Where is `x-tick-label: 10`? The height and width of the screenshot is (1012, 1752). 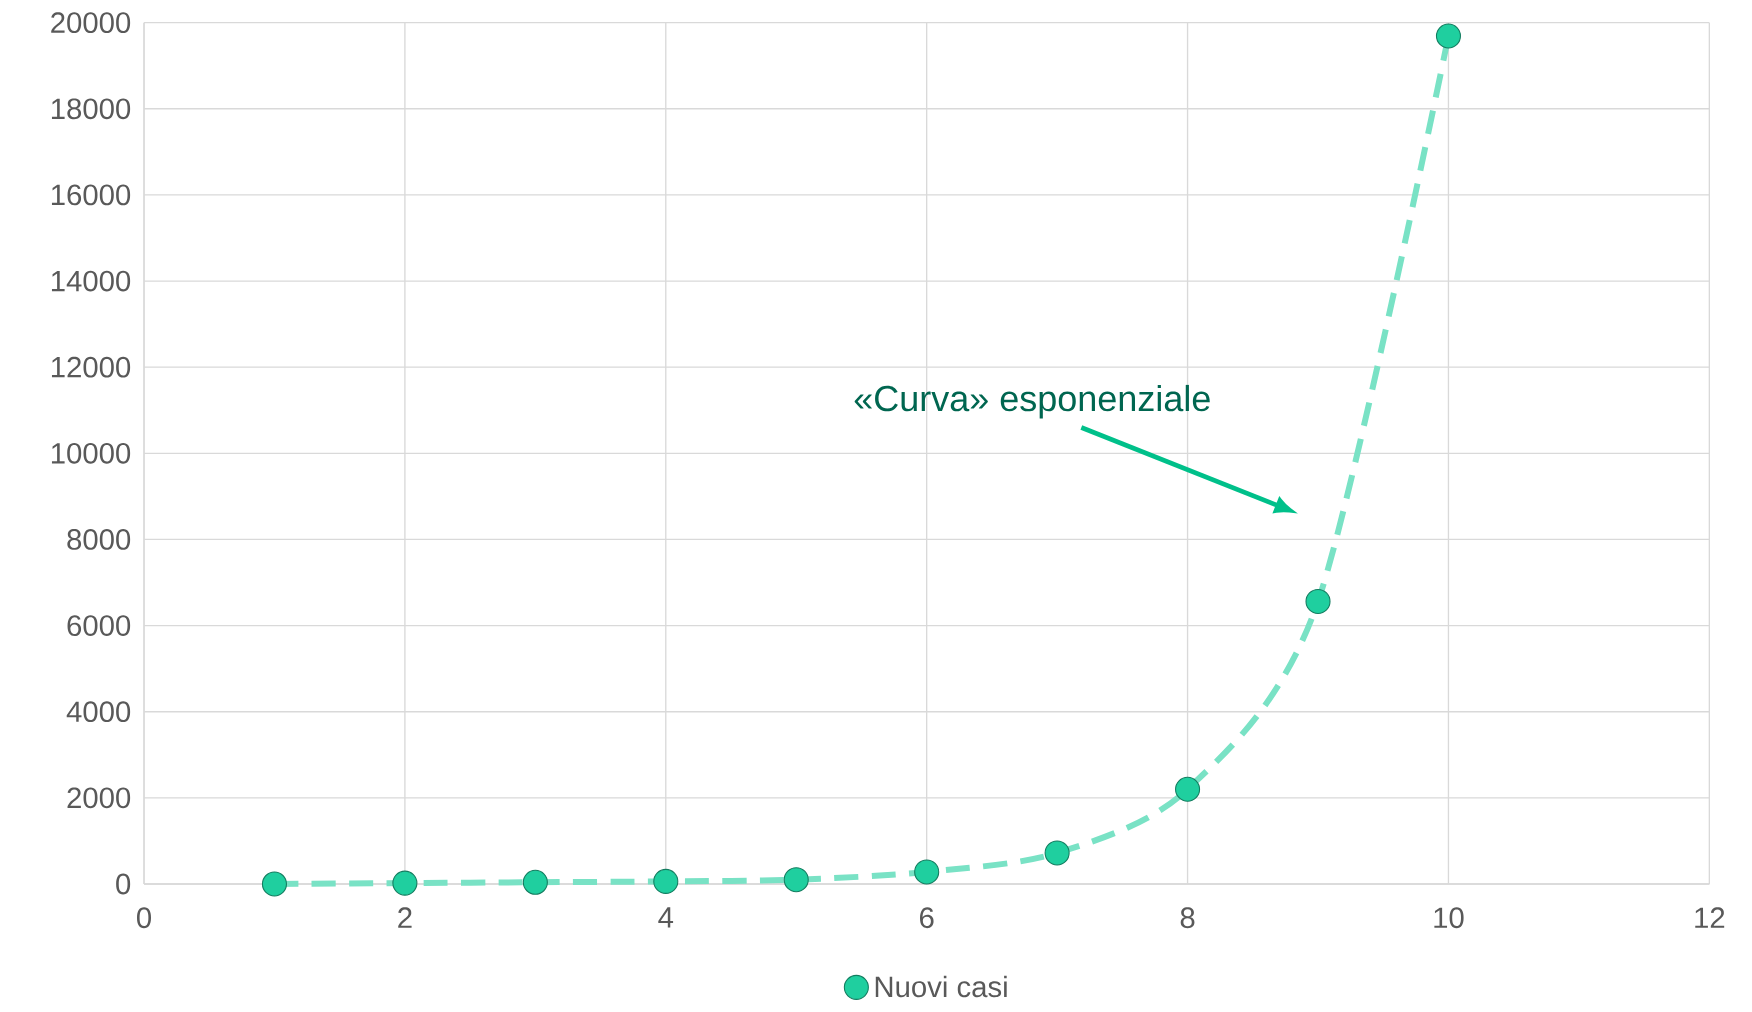
x-tick-label: 10 is located at coordinates (1449, 918).